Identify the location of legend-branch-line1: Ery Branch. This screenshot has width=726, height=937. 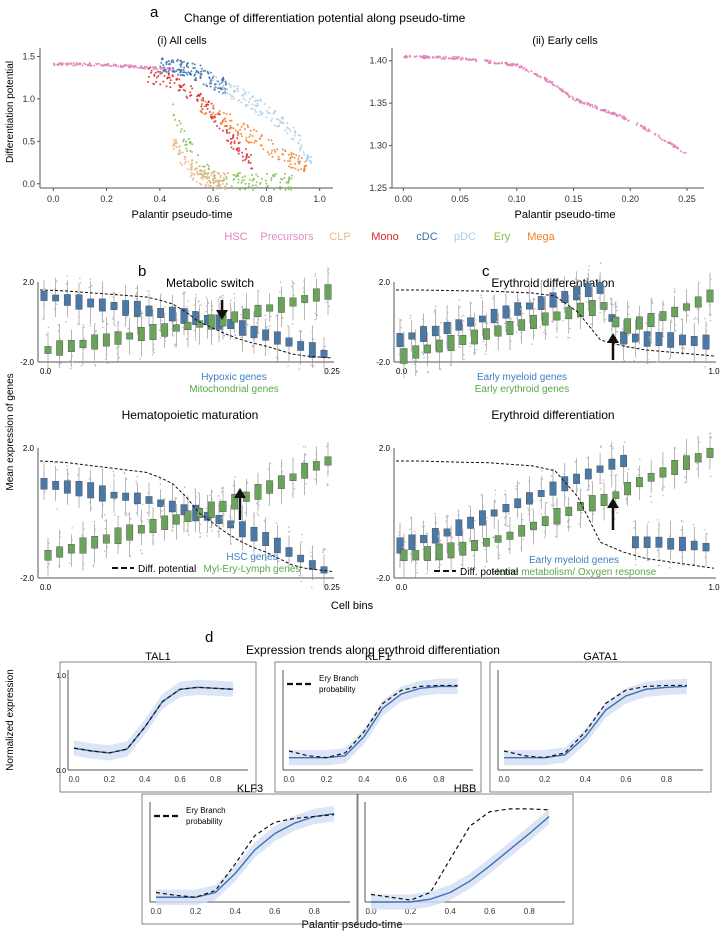
(206, 810).